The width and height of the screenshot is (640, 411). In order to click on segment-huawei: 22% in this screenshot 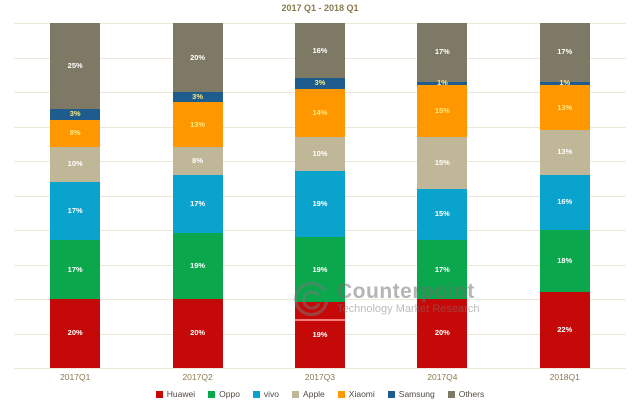, I will do `click(564, 330)`.